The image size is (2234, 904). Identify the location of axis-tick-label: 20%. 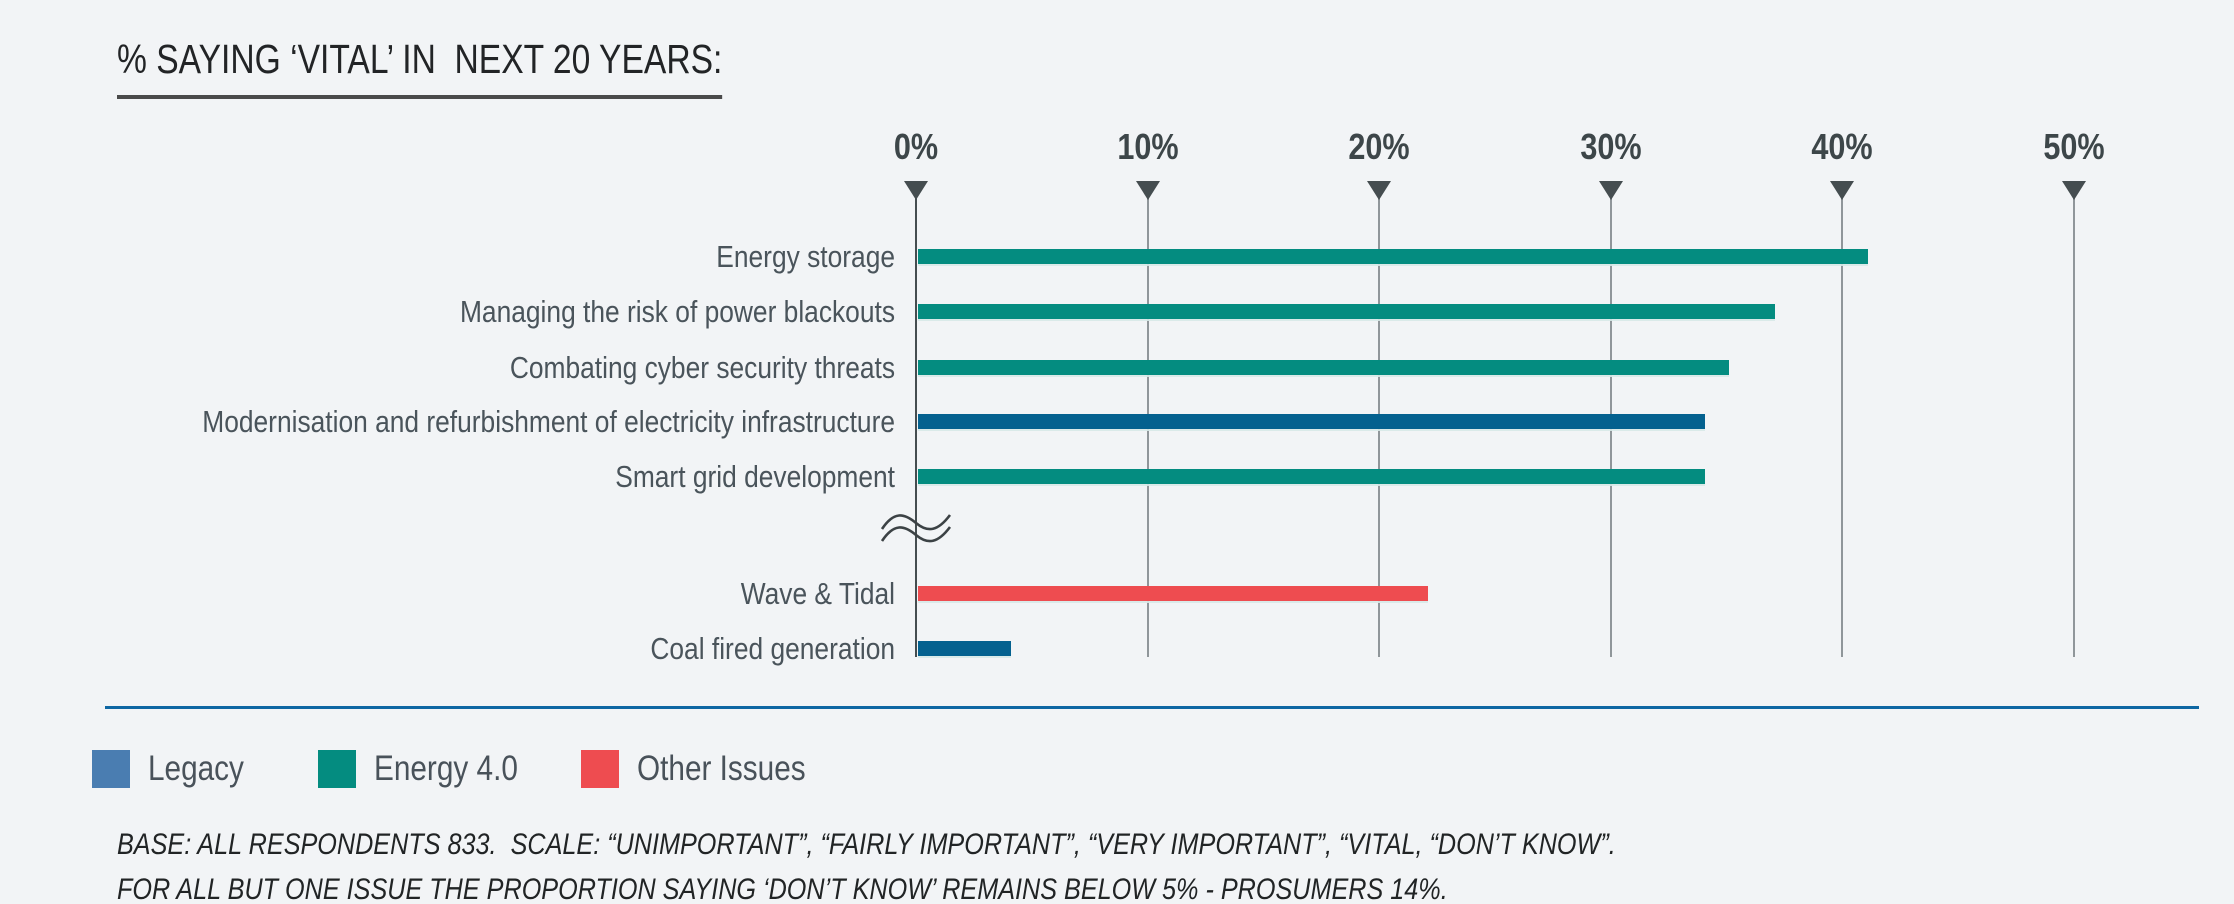
(1379, 146).